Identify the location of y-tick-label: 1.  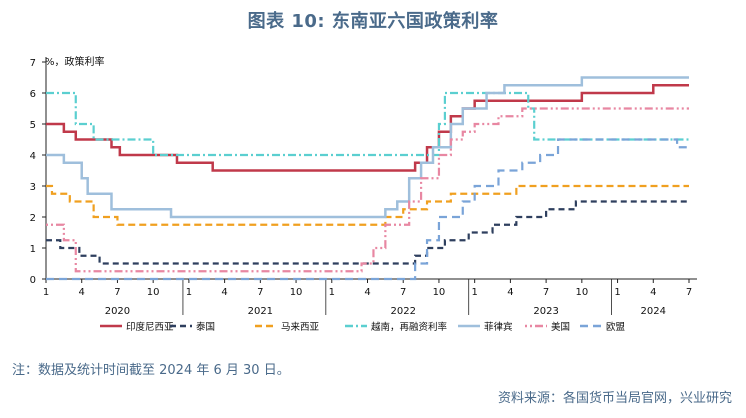
(33, 249).